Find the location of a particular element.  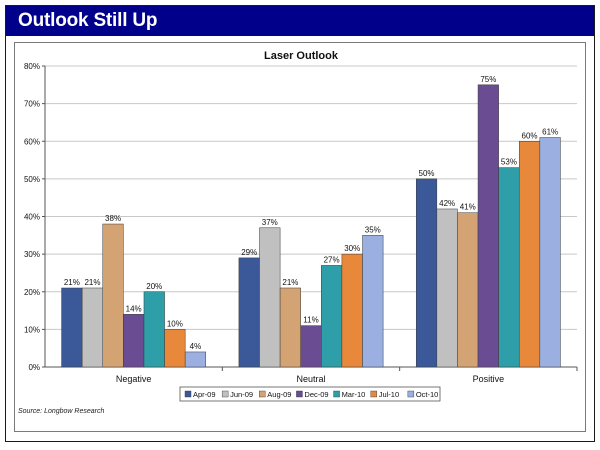

data-label: 38% is located at coordinates (113, 218).